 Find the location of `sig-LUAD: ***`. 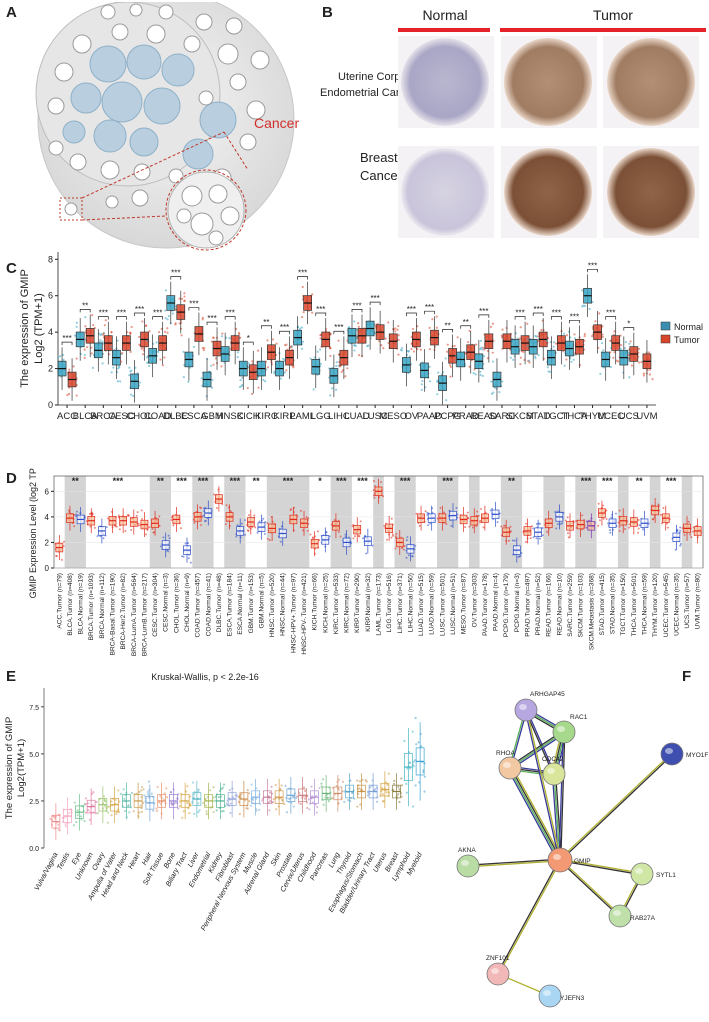

sig-LUAD: *** is located at coordinates (356, 305).